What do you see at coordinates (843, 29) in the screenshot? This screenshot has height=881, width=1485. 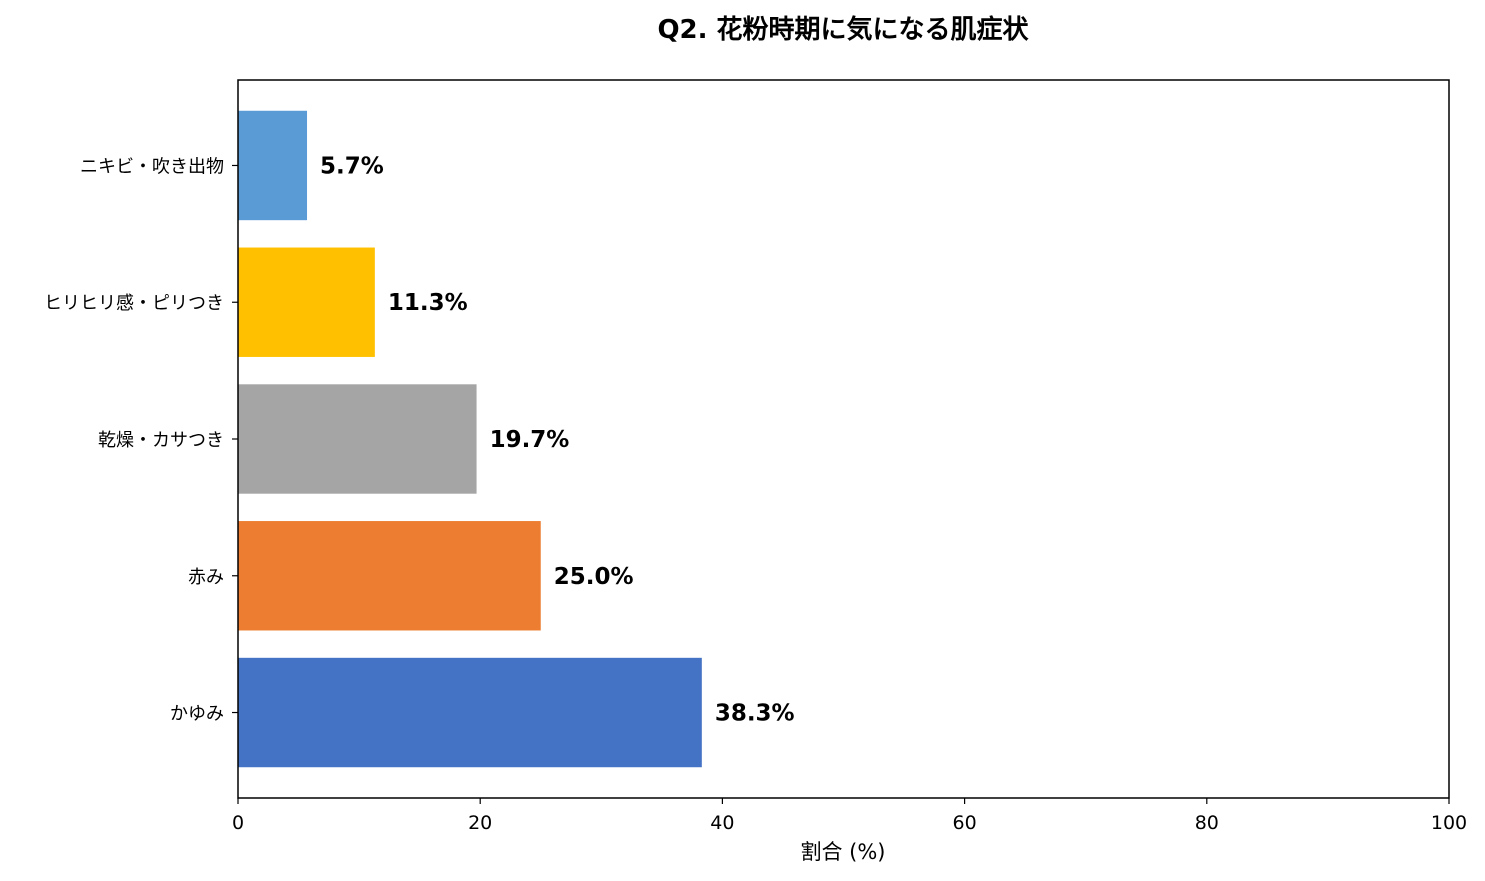 I see `chart-title: Q2. 花粉時期に気になる肌症状` at bounding box center [843, 29].